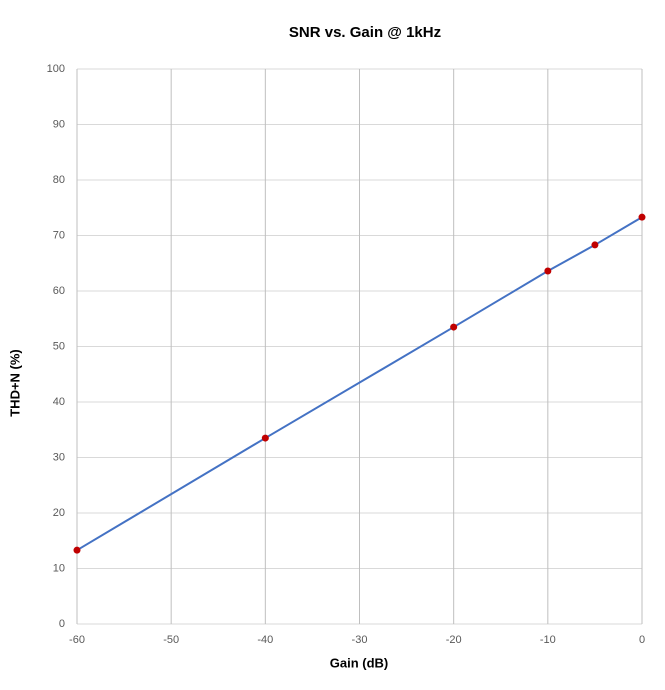 The width and height of the screenshot is (665, 690). Describe the element at coordinates (62, 624) in the screenshot. I see `y-tick-label: 0` at that location.